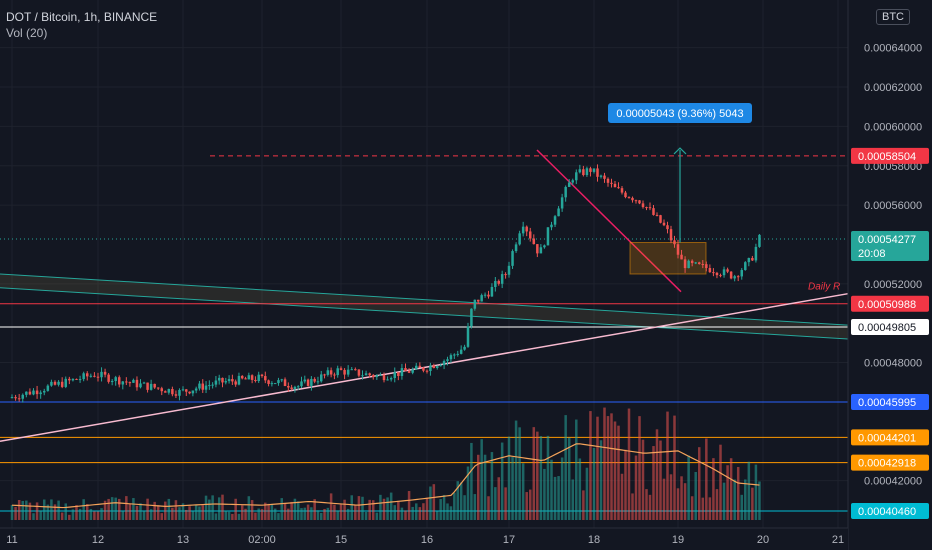 This screenshot has height=550, width=932. Describe the element at coordinates (890, 155) in the screenshot. I see `price-label-box` at that location.